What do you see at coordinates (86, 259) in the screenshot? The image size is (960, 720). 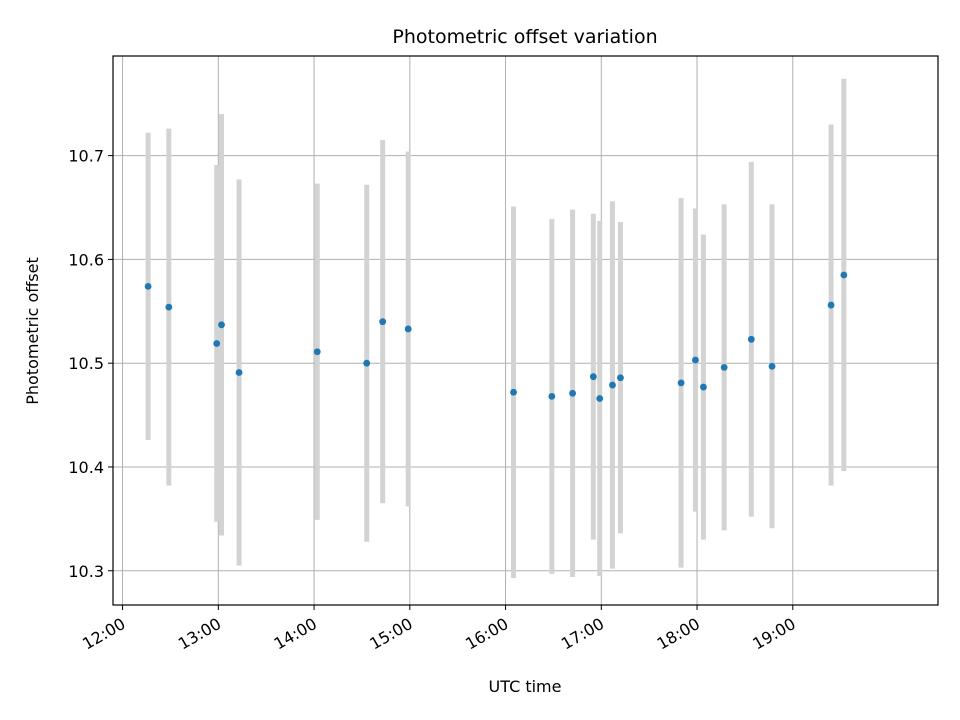 I see `y-tick-label: 10.6` at bounding box center [86, 259].